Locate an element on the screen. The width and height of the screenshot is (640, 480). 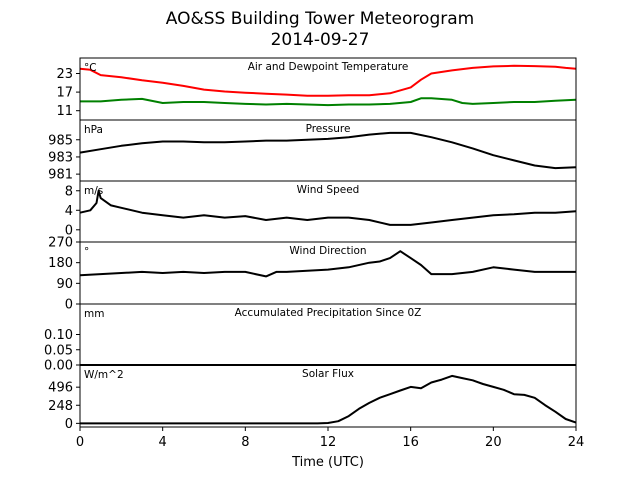
panel-0-series-0-line is located at coordinates (328, 80).